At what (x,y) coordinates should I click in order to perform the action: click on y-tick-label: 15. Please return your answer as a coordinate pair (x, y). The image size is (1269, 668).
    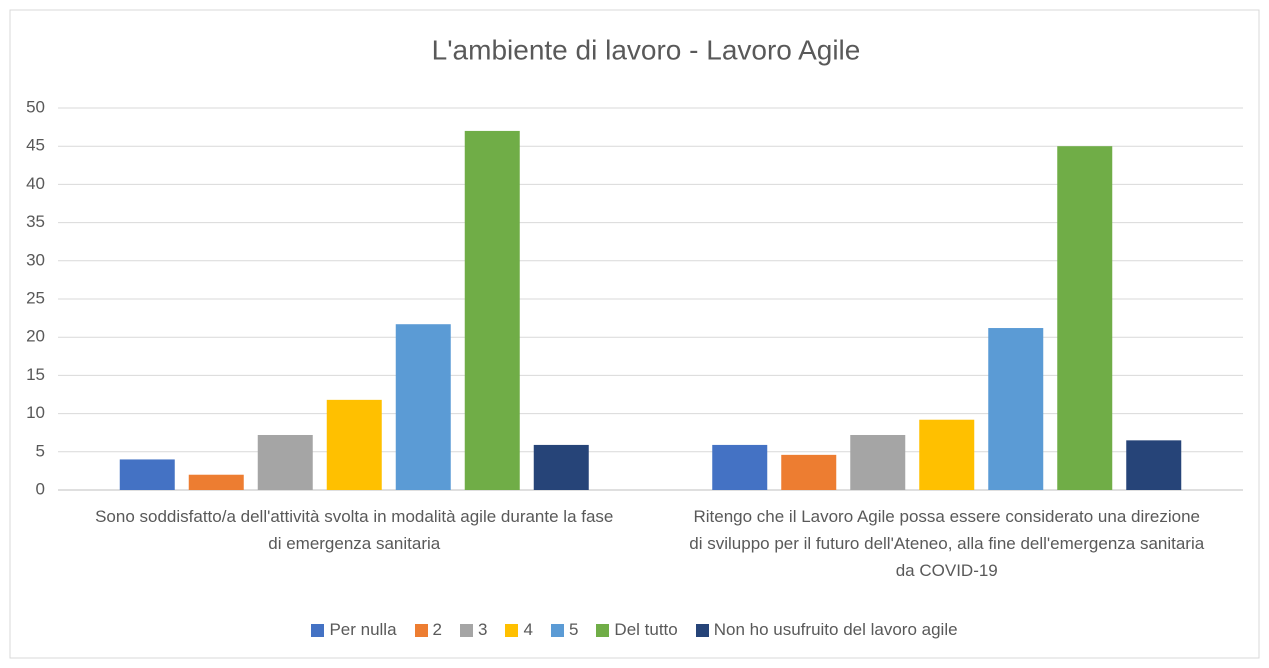
    Looking at the image, I should click on (35, 374).